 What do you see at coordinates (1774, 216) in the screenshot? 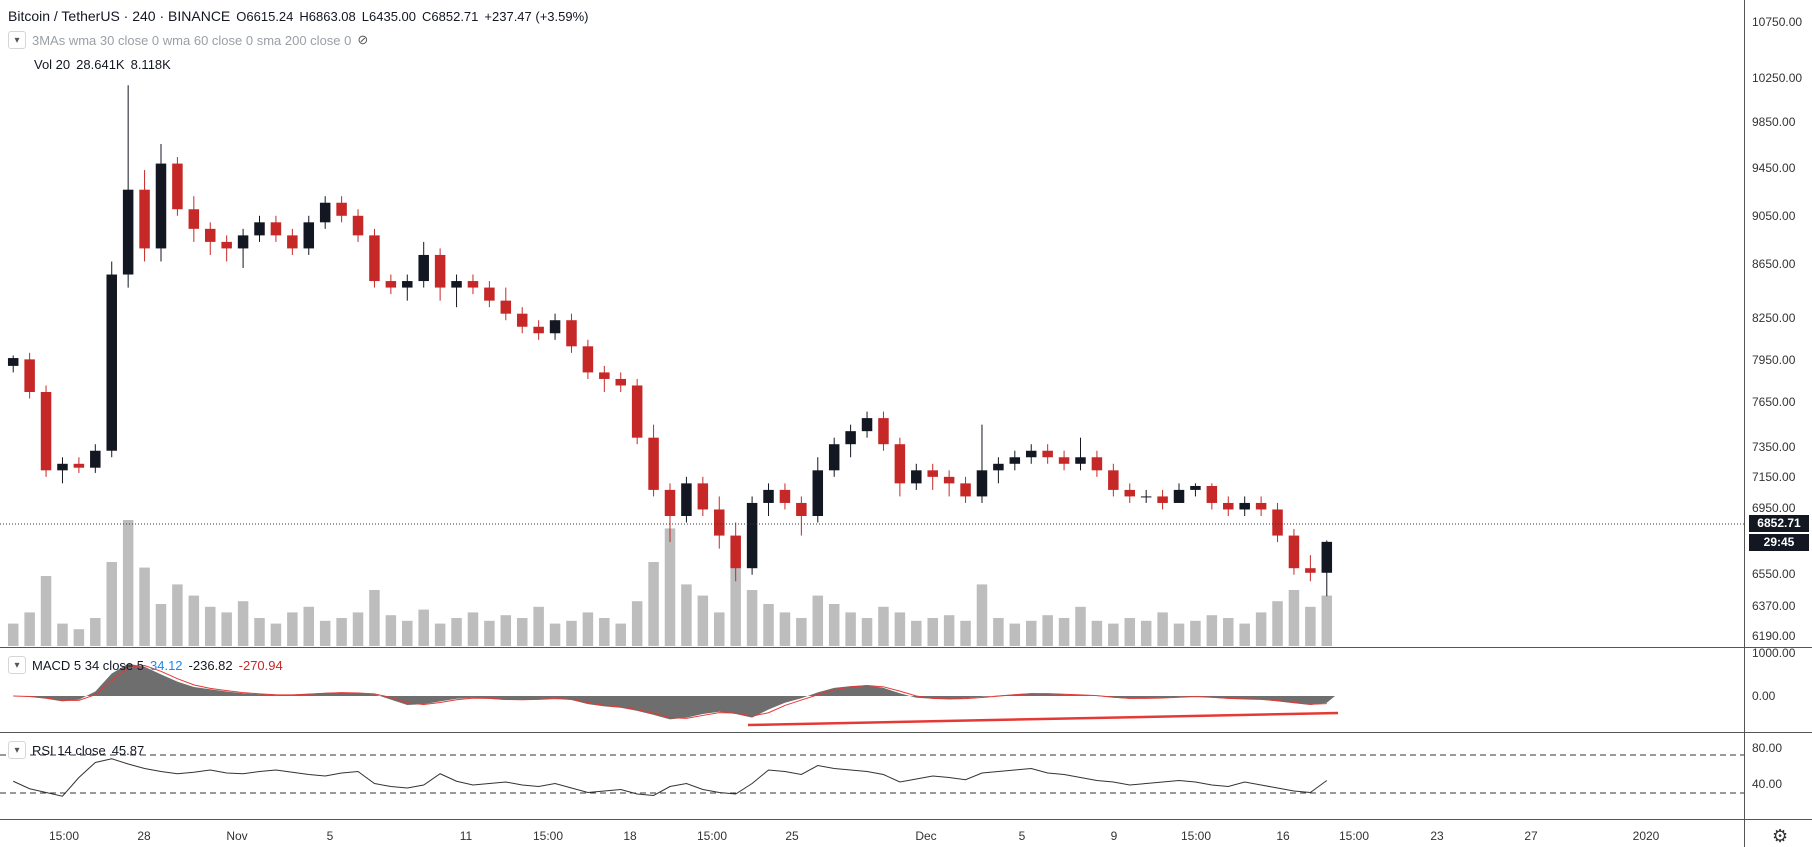
I see `price-tick-label: 9050.00` at bounding box center [1774, 216].